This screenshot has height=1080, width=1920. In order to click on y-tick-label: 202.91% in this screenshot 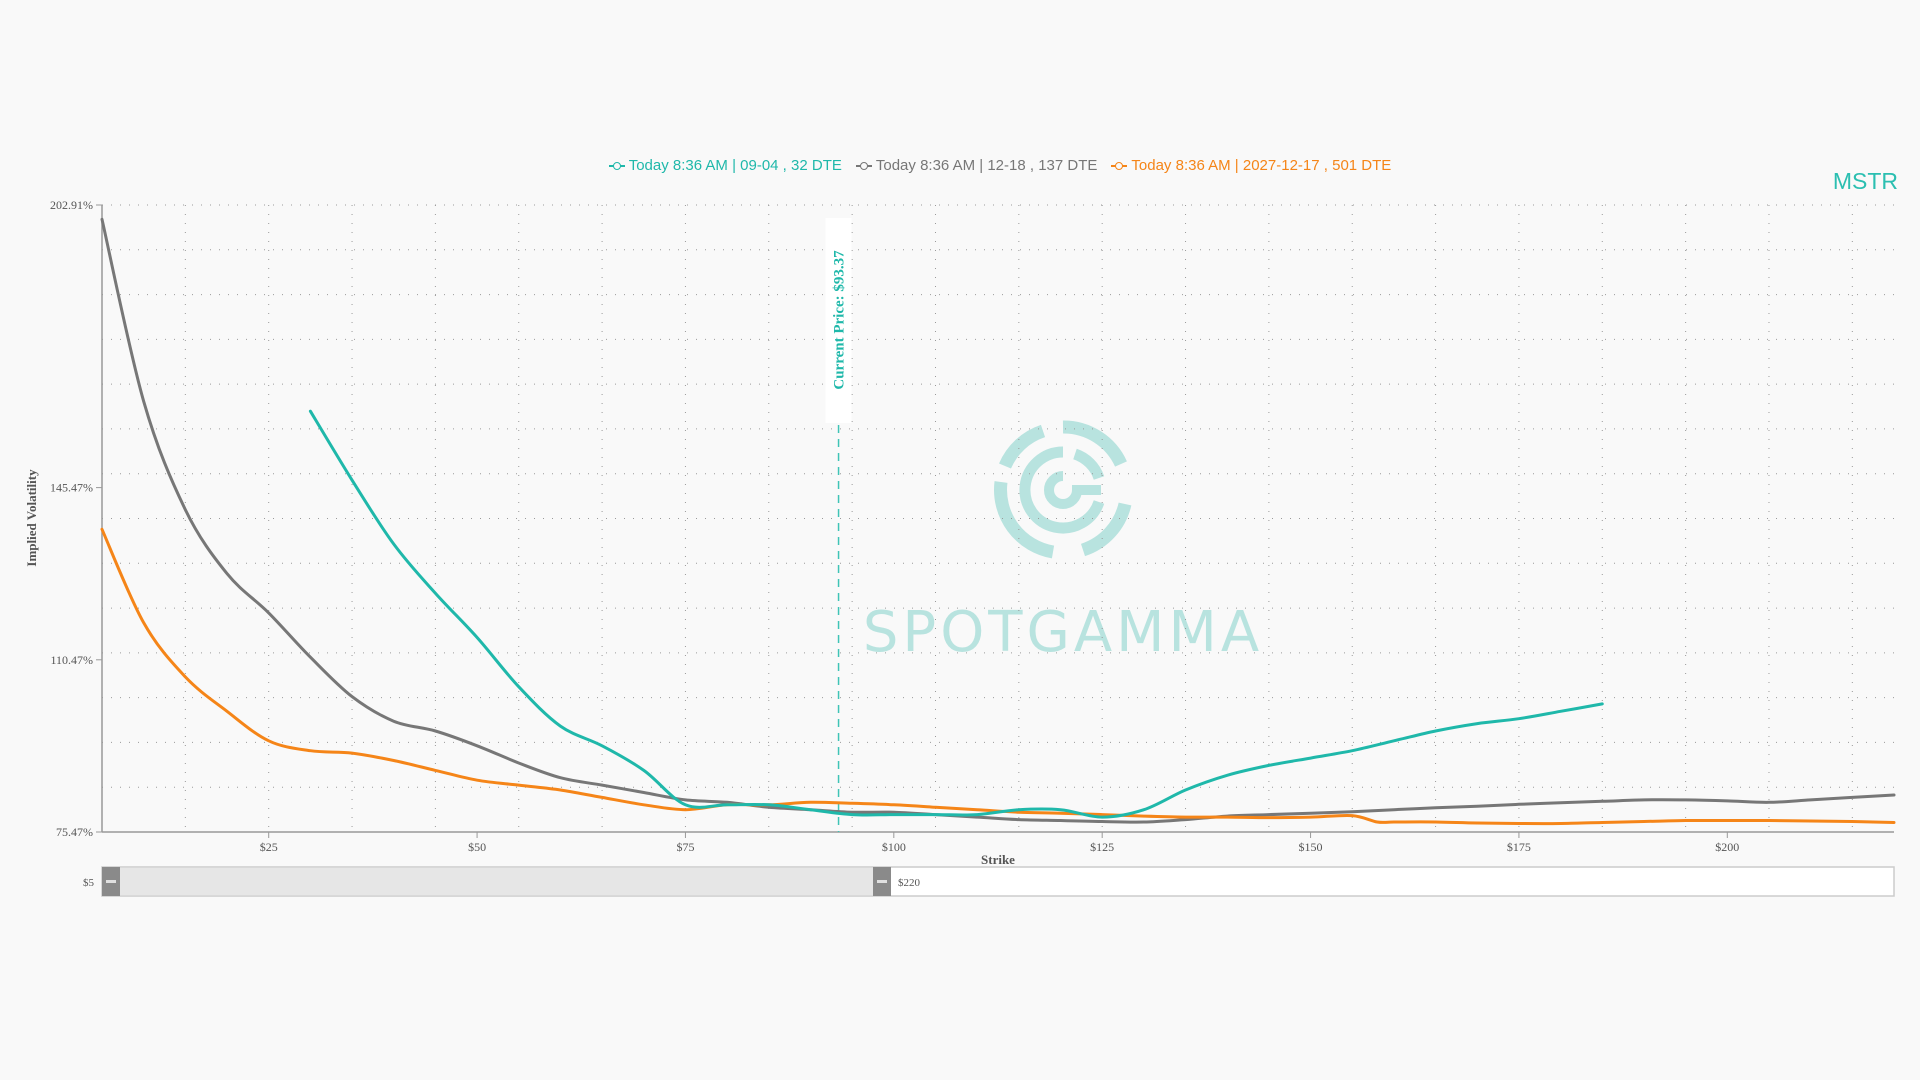, I will do `click(71, 205)`.